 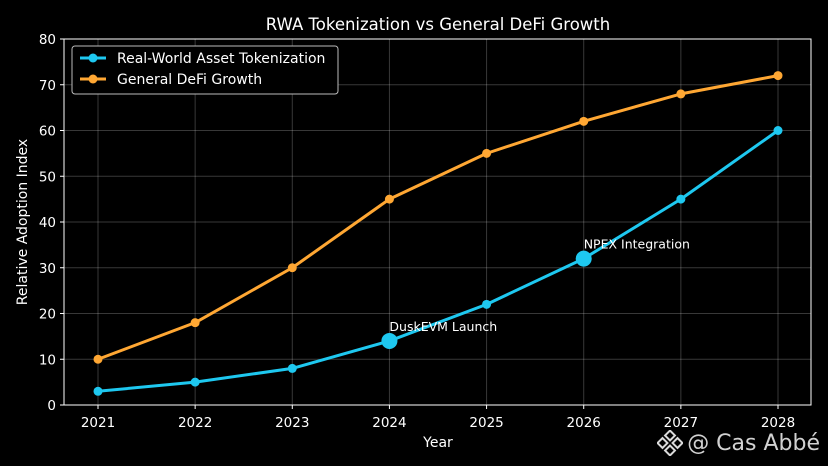 What do you see at coordinates (47, 40) in the screenshot?
I see `y-tick-label: 80` at bounding box center [47, 40].